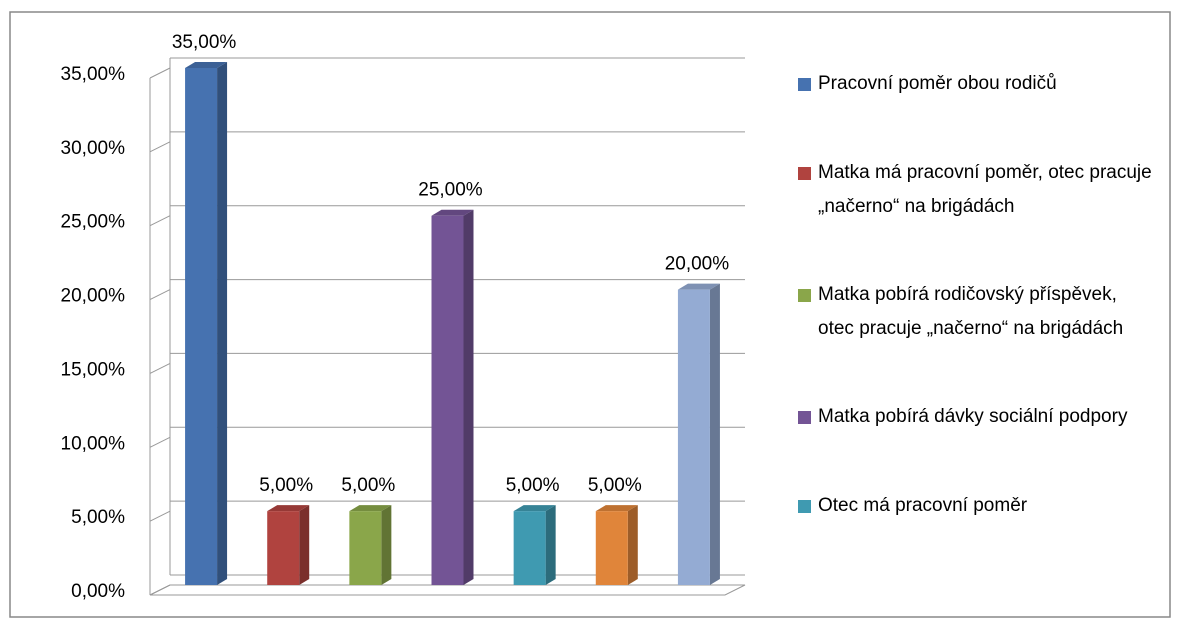 The width and height of the screenshot is (1178, 621). I want to click on y-tick-label: 20,00%, so click(93, 296).